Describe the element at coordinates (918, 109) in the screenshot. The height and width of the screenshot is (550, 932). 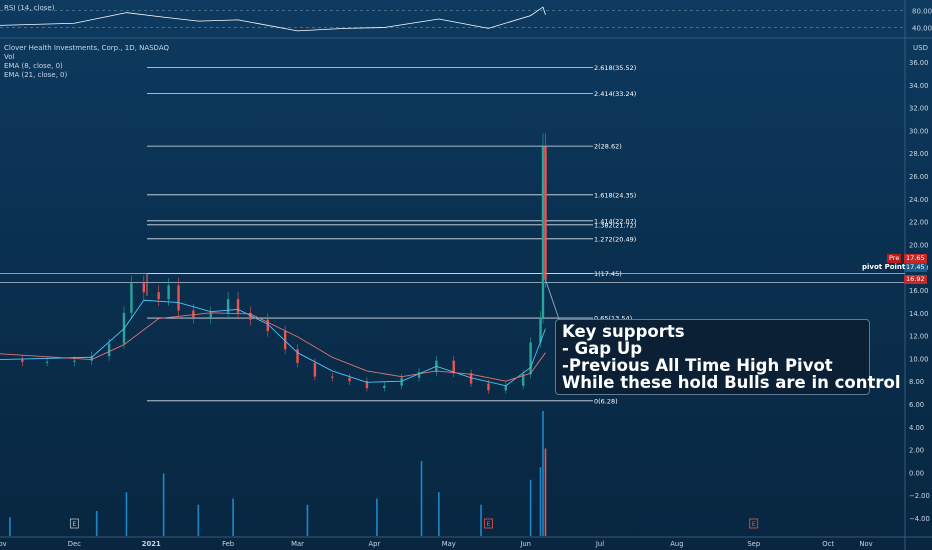
I see `y-tick-label: 32.00` at that location.